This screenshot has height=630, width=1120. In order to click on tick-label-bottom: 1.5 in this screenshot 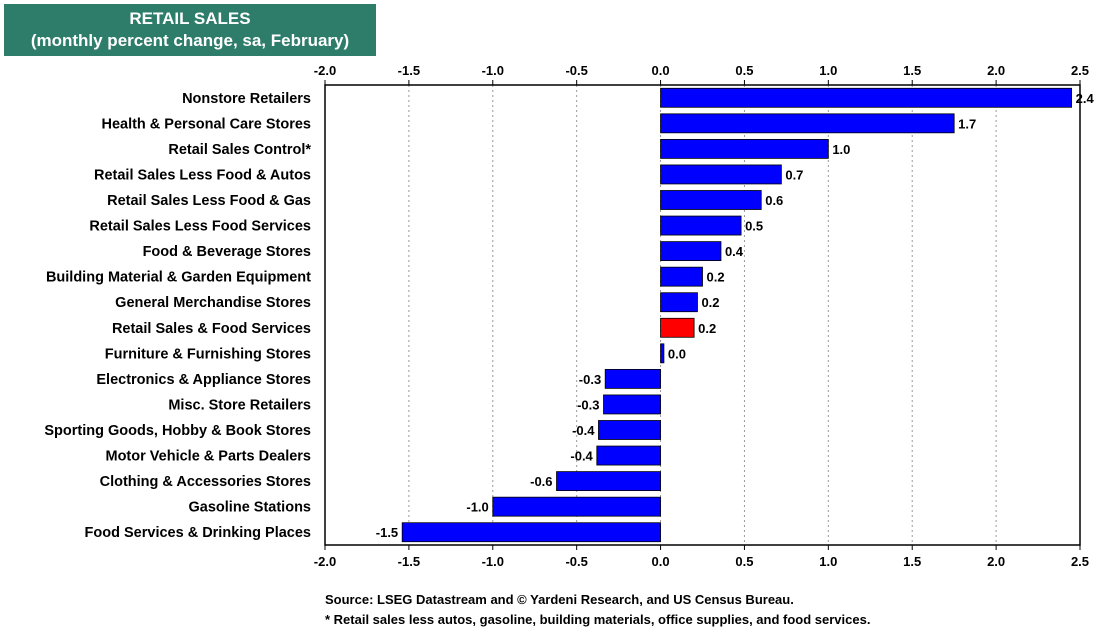, I will do `click(912, 561)`.